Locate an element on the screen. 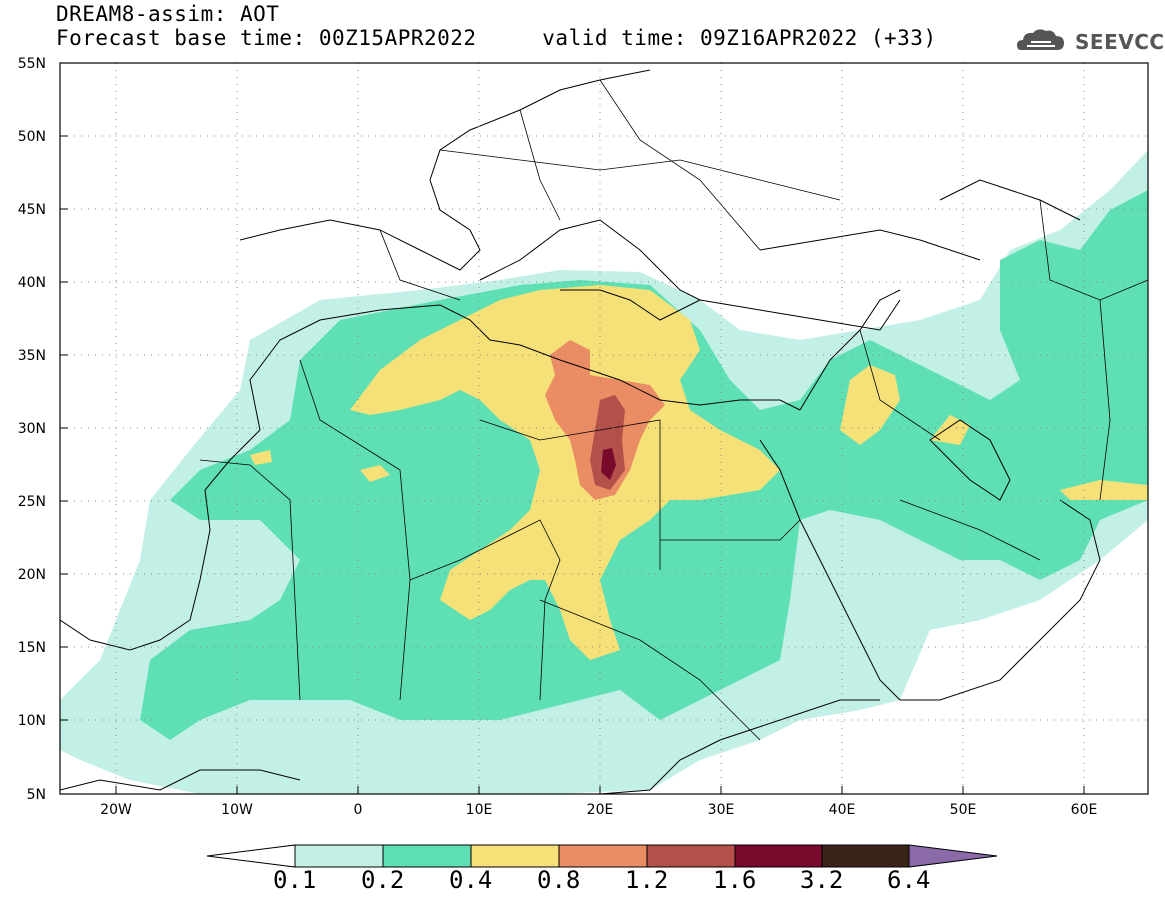 The height and width of the screenshot is (905, 1165). colorbar-label: 0.2 is located at coordinates (383, 880).